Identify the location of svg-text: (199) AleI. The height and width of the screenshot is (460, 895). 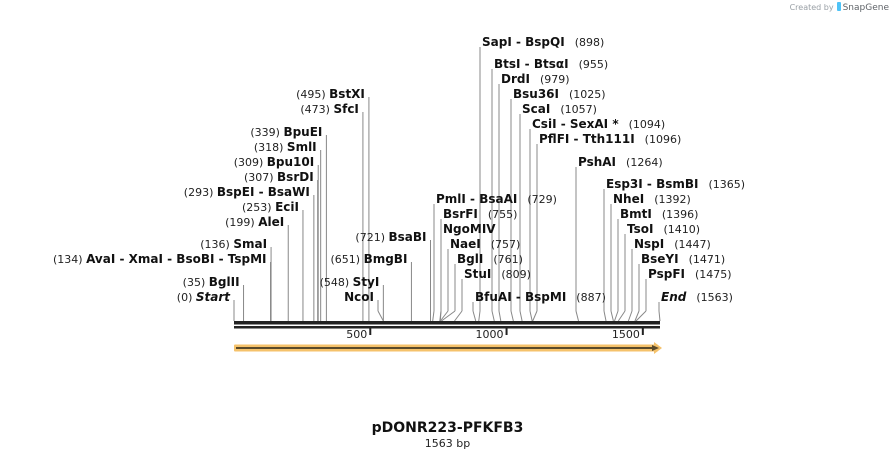
(254, 222).